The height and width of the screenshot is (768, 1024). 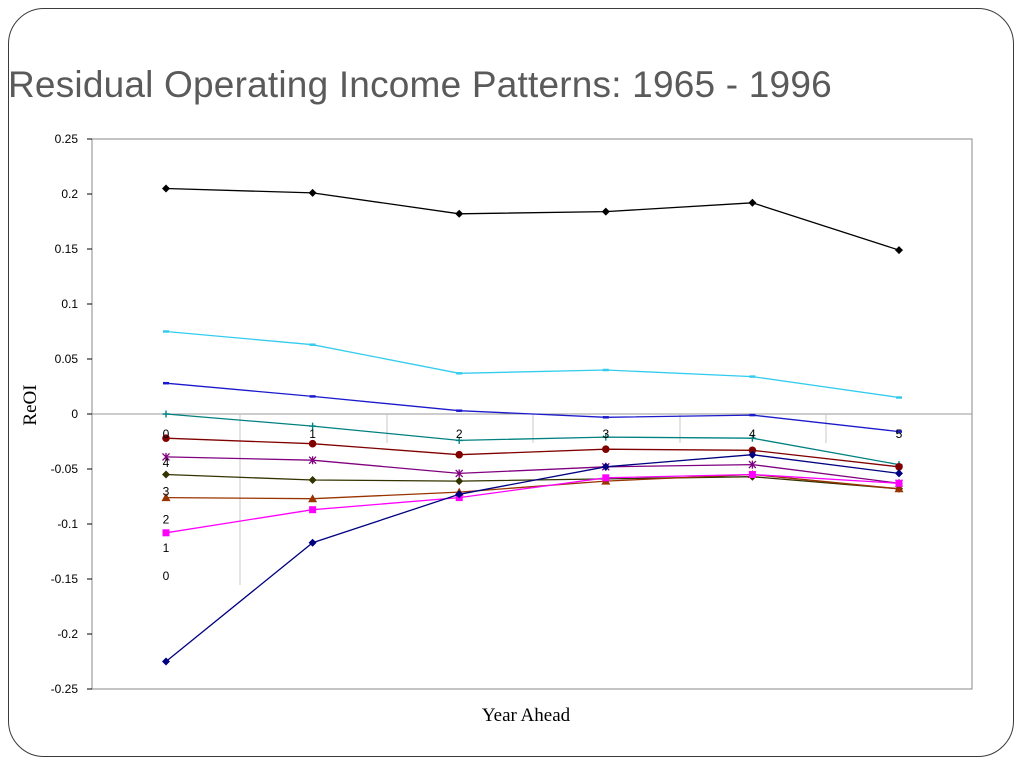 I want to click on y-tick-label: 0.1, so click(x=69, y=304).